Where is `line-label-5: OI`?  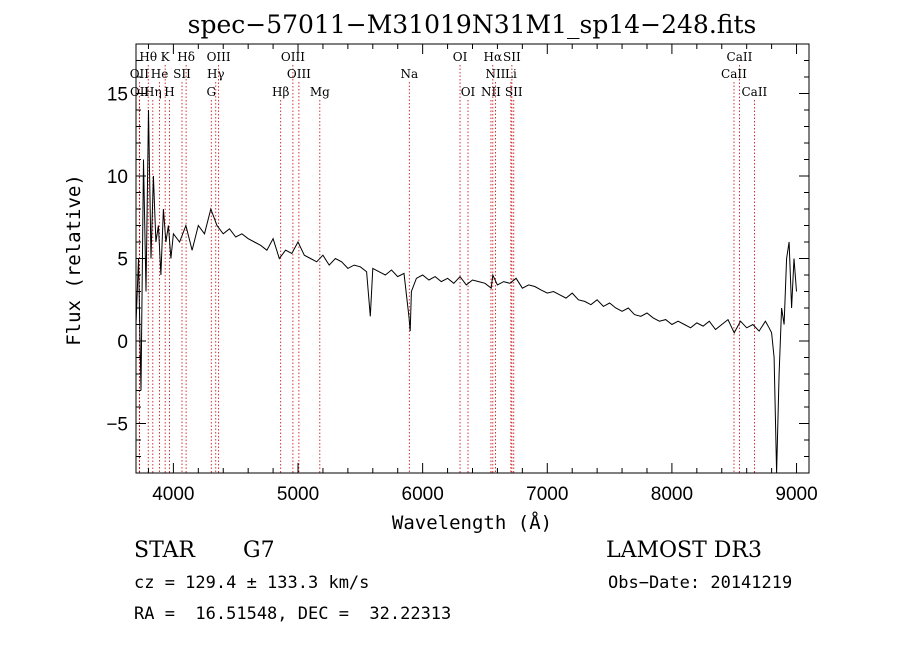 line-label-5: OI is located at coordinates (460, 57).